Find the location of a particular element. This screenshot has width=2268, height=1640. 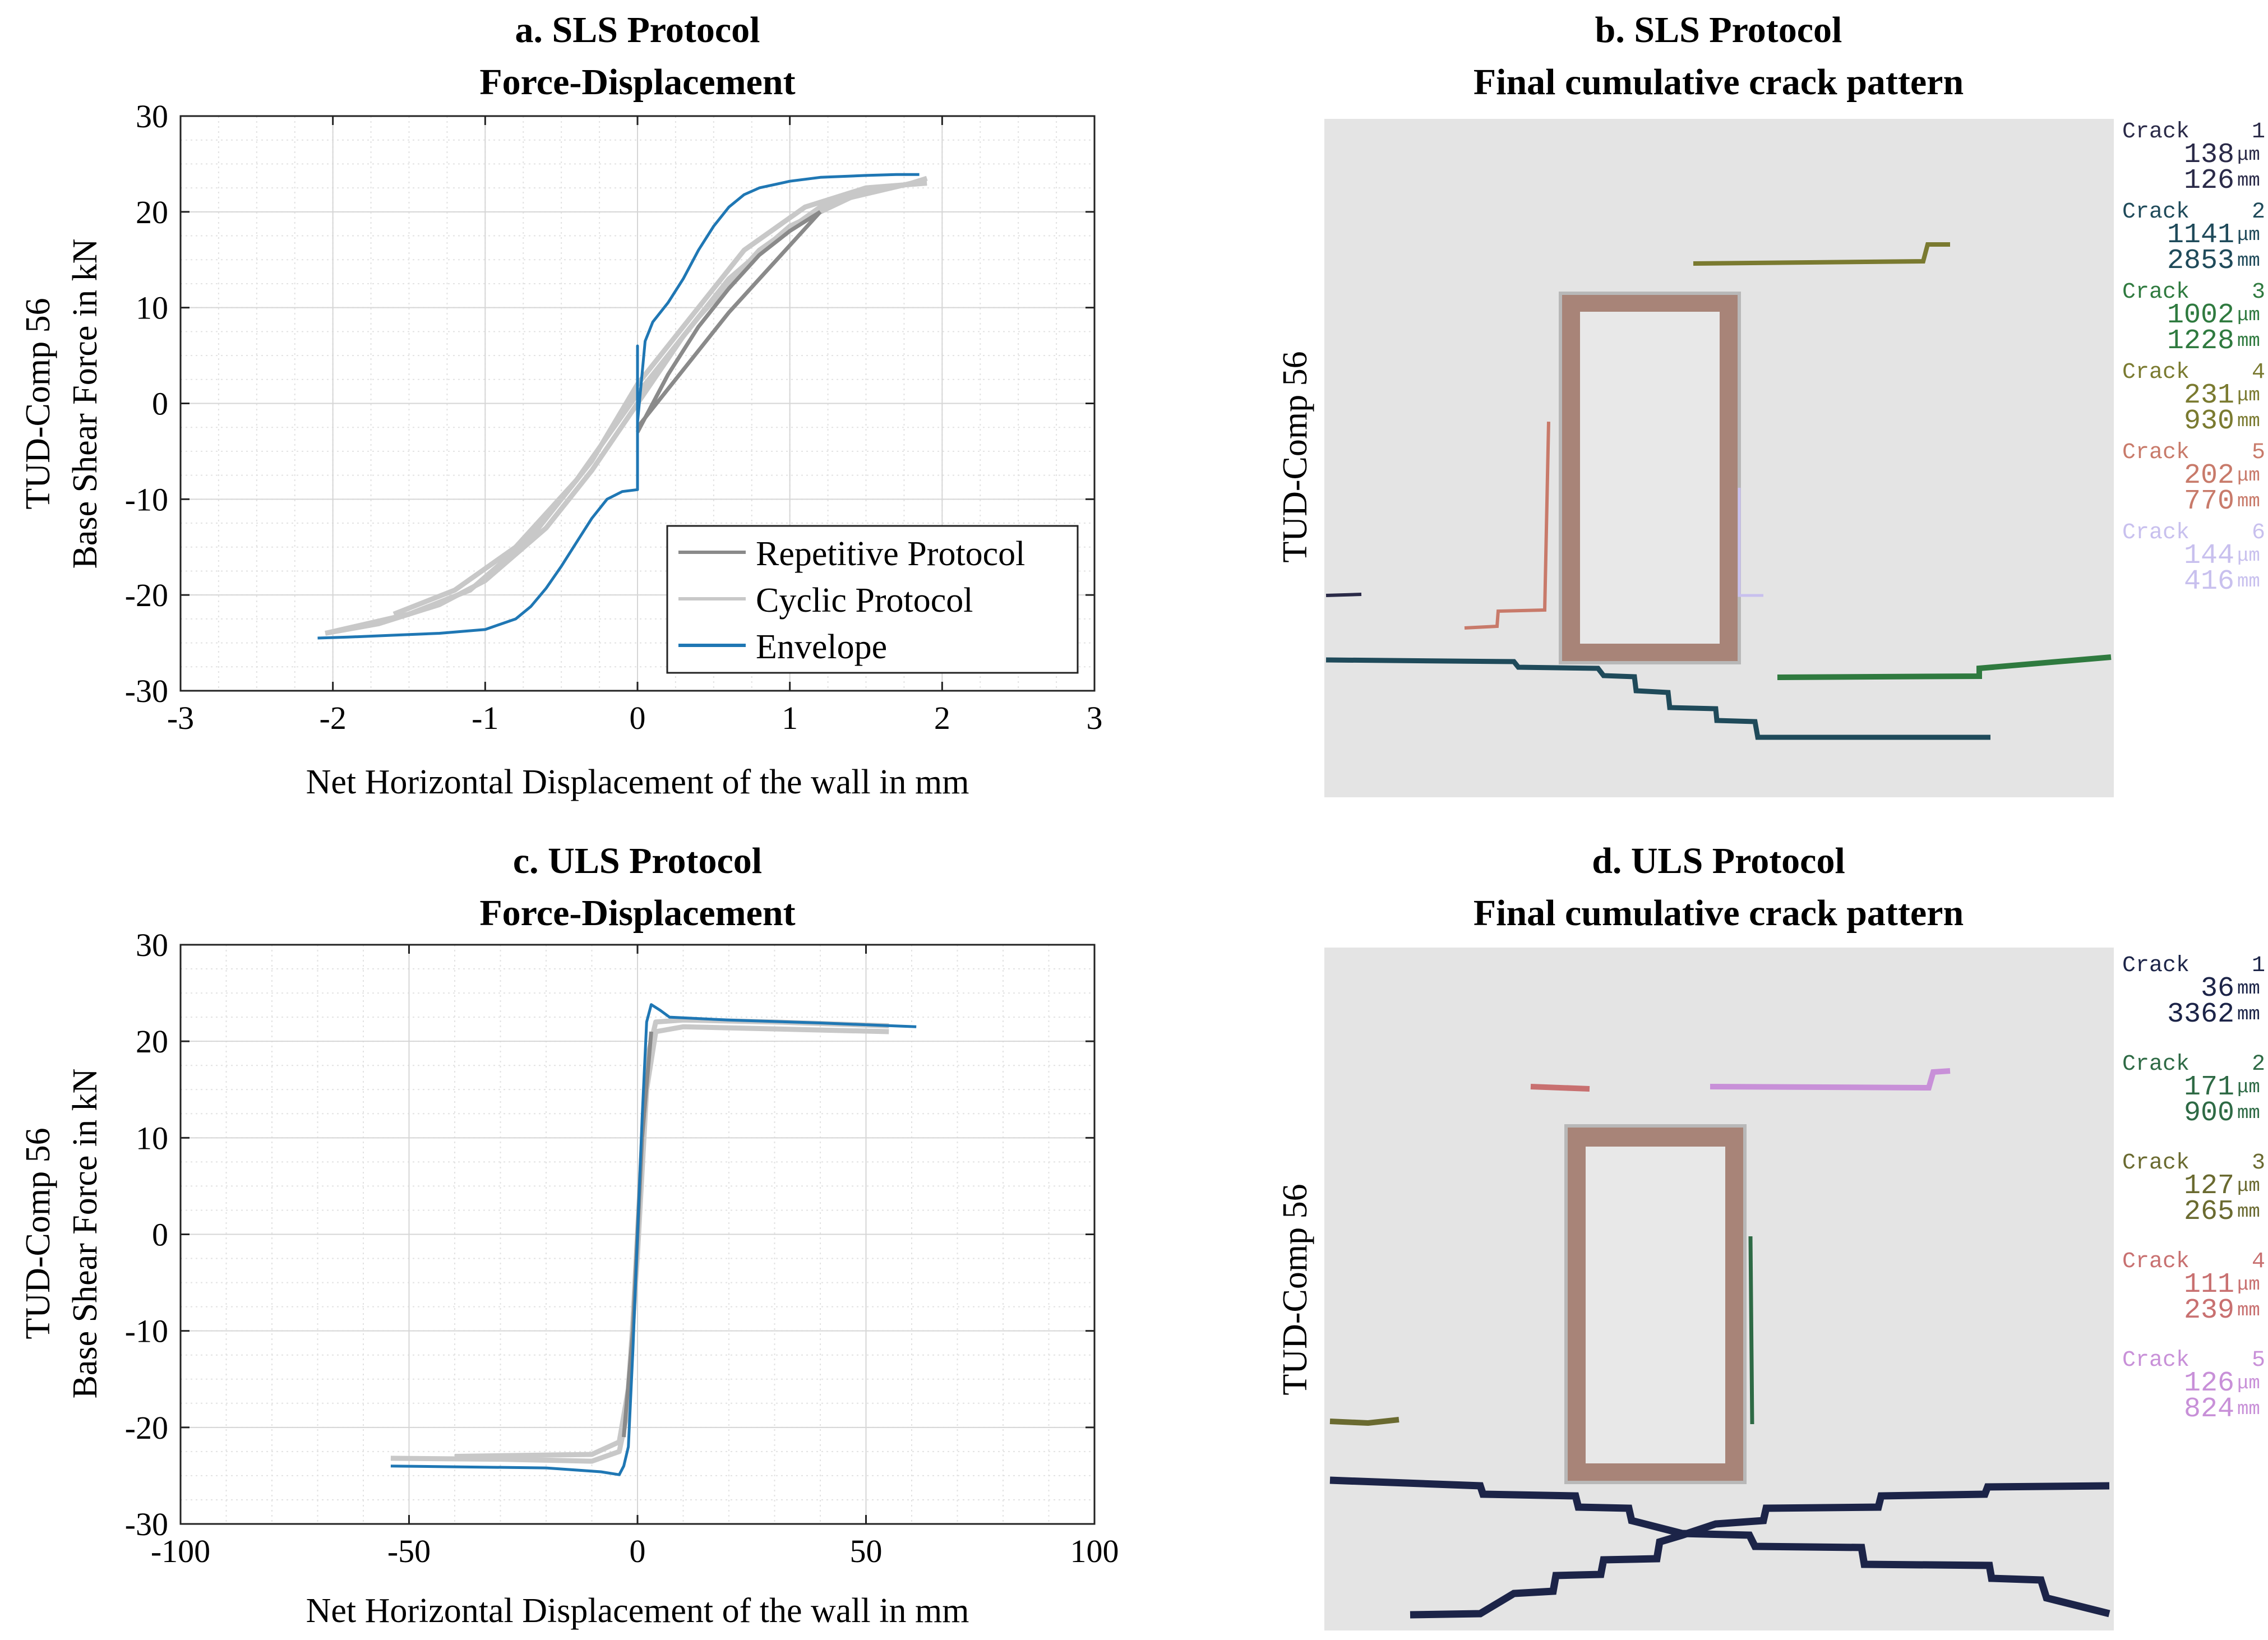

crack-legend-width: 36 is located at coordinates (2218, 989).